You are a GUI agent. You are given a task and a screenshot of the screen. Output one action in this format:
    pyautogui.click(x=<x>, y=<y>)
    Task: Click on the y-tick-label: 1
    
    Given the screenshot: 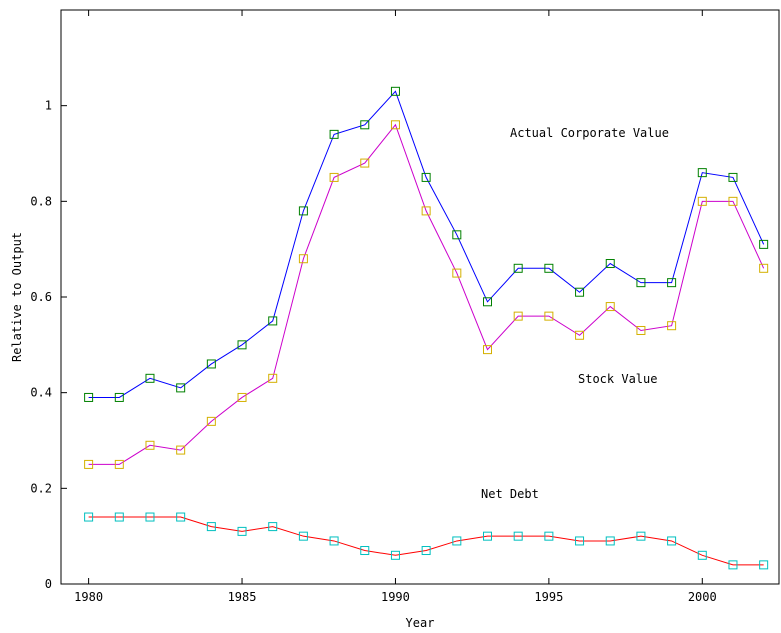 What is the action you would take?
    pyautogui.click(x=48, y=106)
    